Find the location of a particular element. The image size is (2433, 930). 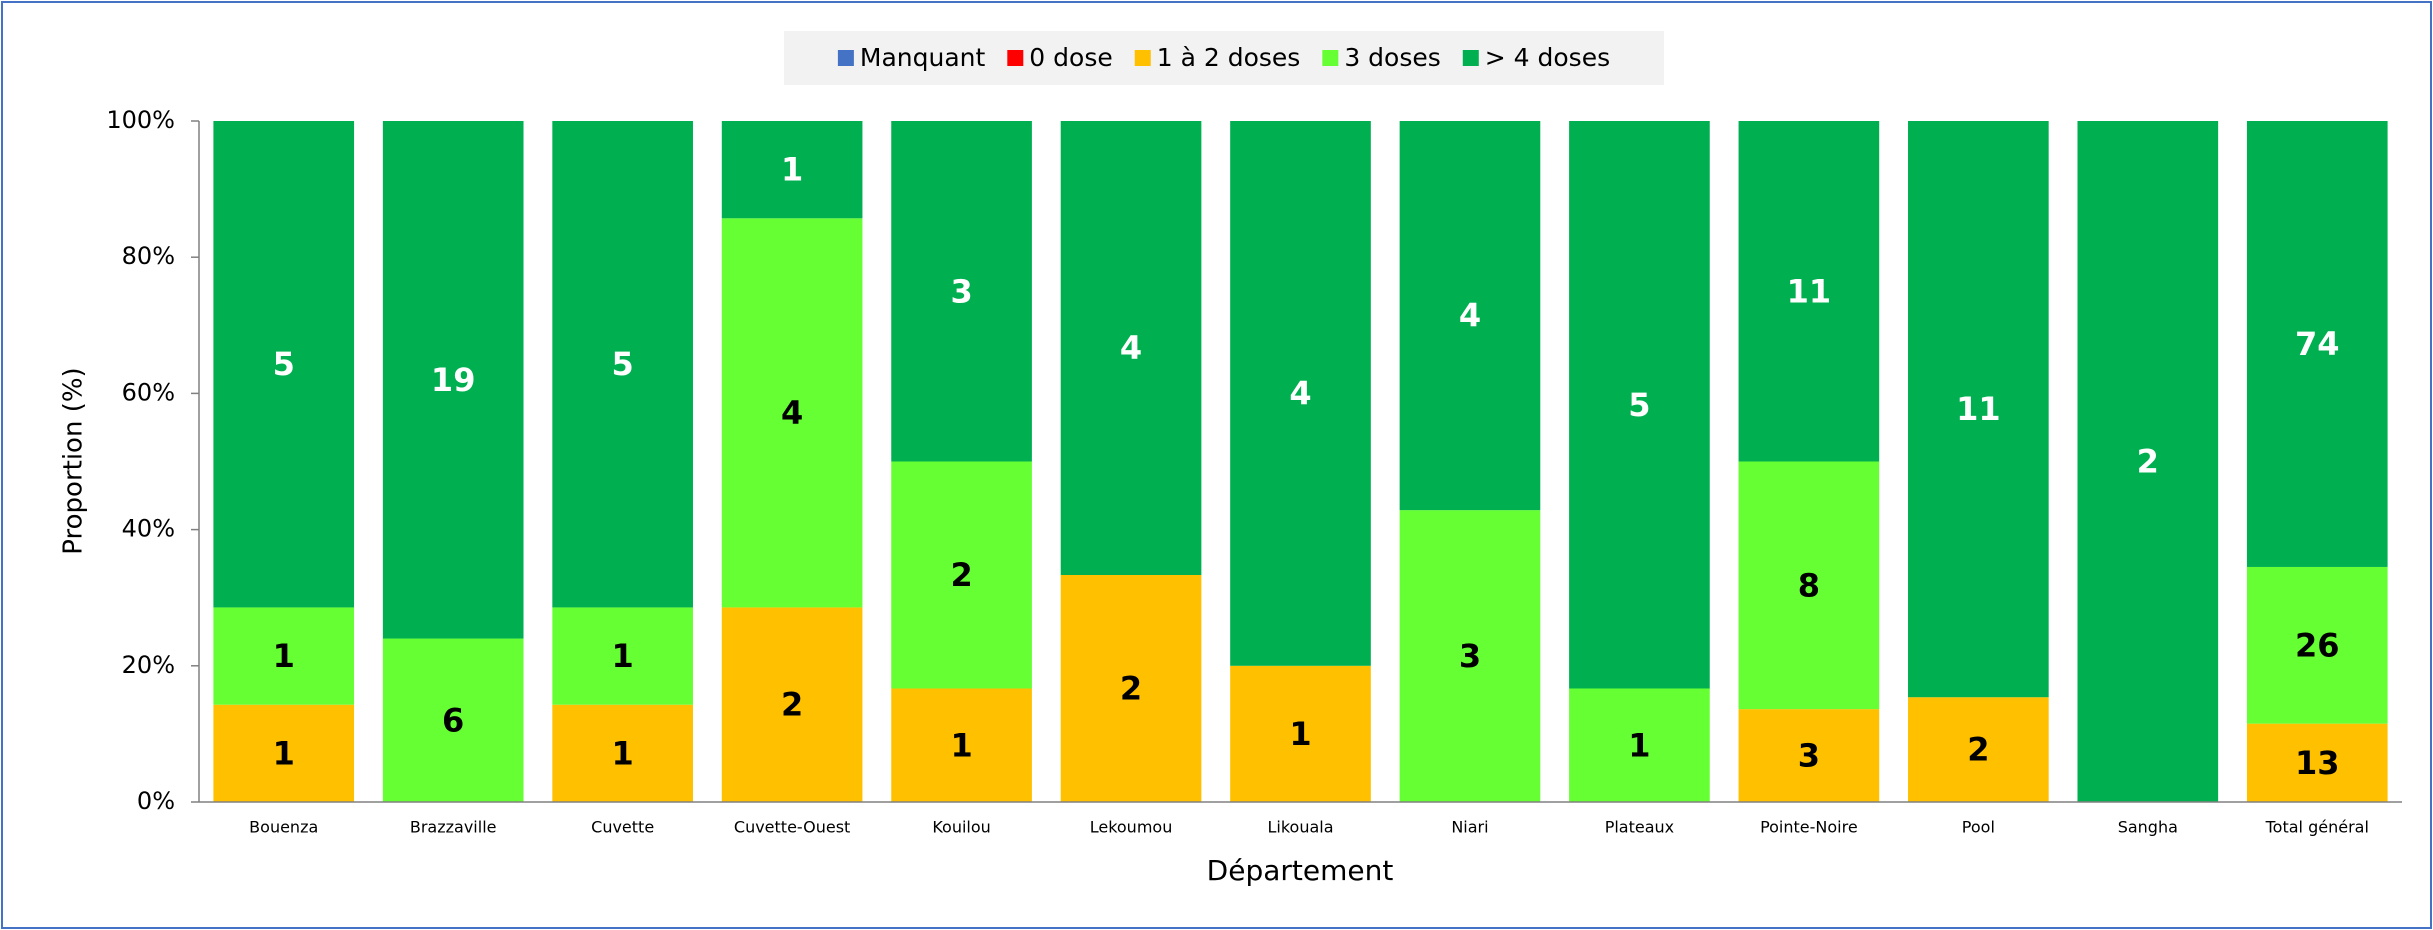

x-tick-label: Likouala is located at coordinates (1300, 827).